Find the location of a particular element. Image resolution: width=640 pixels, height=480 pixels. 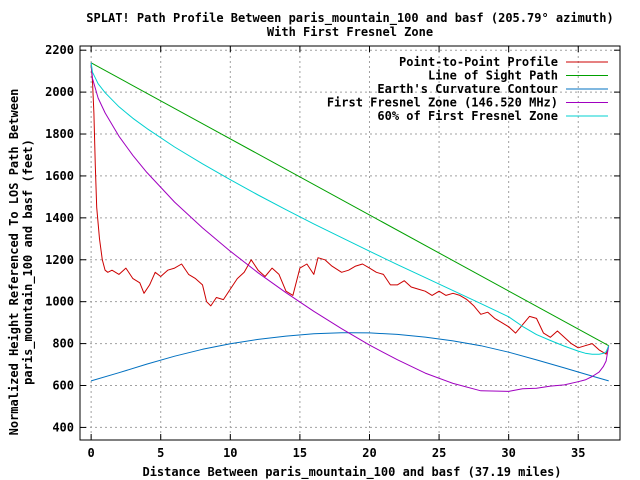

legend-label: First Fresnel Zone (146.520 MHz) is located at coordinates (442, 103).